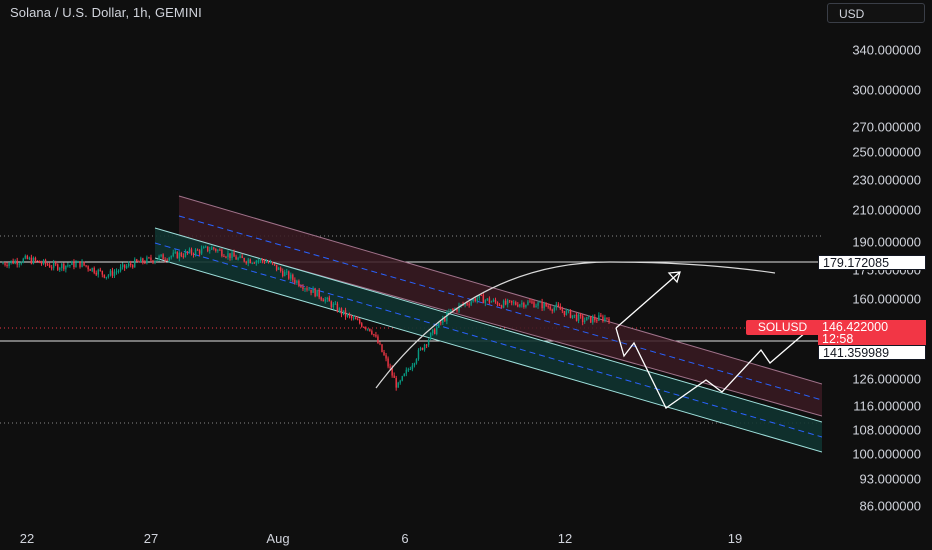 Image resolution: width=932 pixels, height=550 pixels. What do you see at coordinates (886, 180) in the screenshot?
I see `price-tick: 230.000000` at bounding box center [886, 180].